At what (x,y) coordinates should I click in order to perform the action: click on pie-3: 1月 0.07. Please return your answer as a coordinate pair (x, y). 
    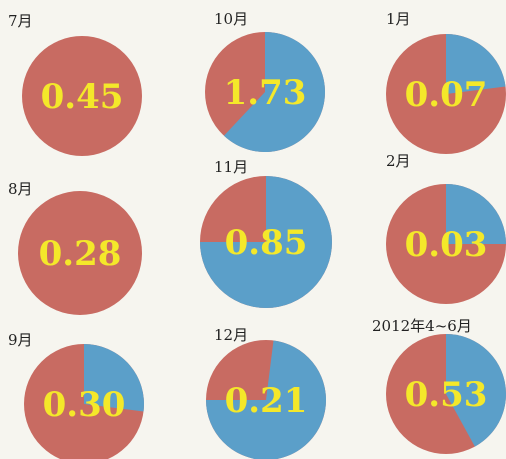
    Looking at the image, I should click on (446, 82).